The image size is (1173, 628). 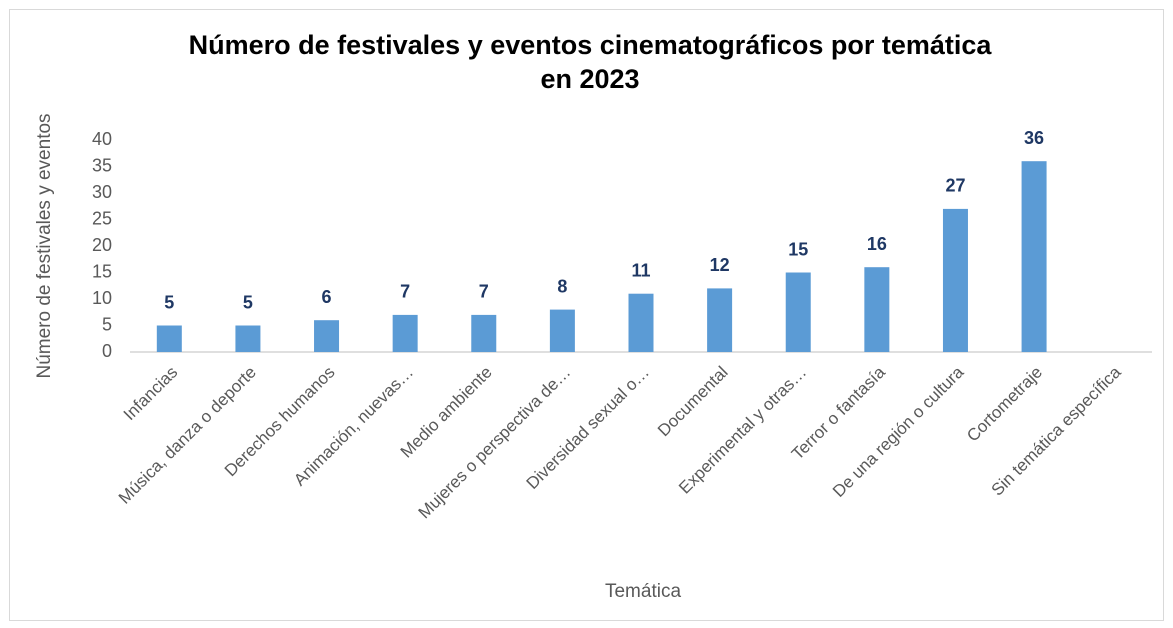 I want to click on y-tick-label: 40, so click(x=102, y=139).